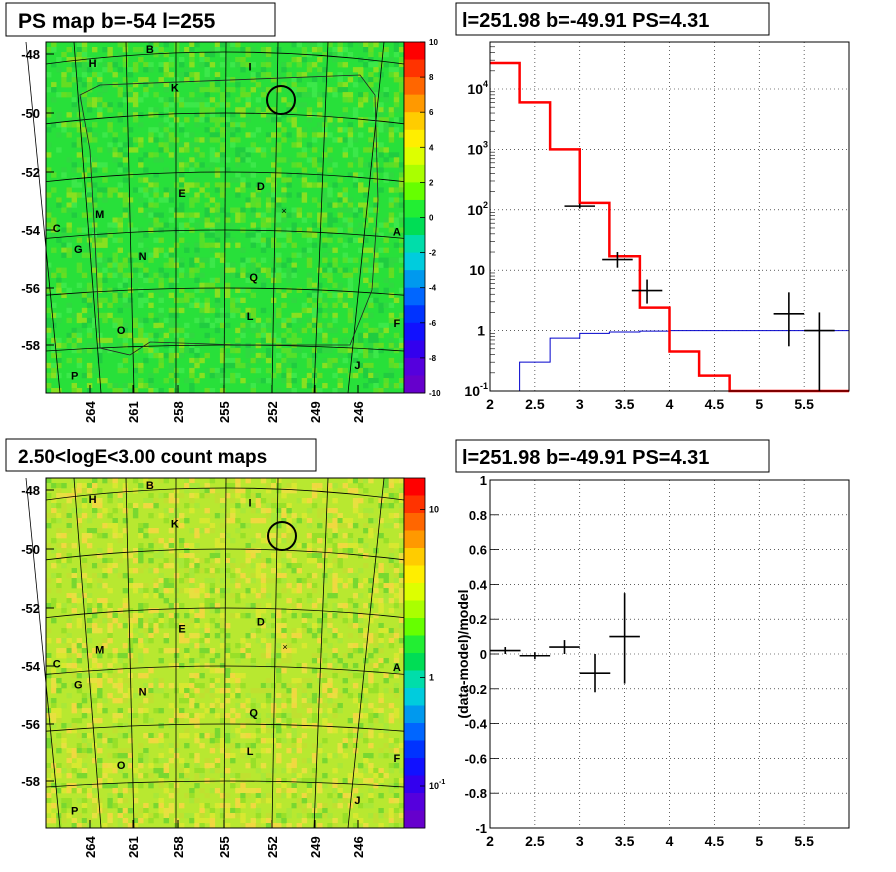 The width and height of the screenshot is (896, 872). What do you see at coordinates (564, 647) in the screenshot?
I see `residual-point` at bounding box center [564, 647].